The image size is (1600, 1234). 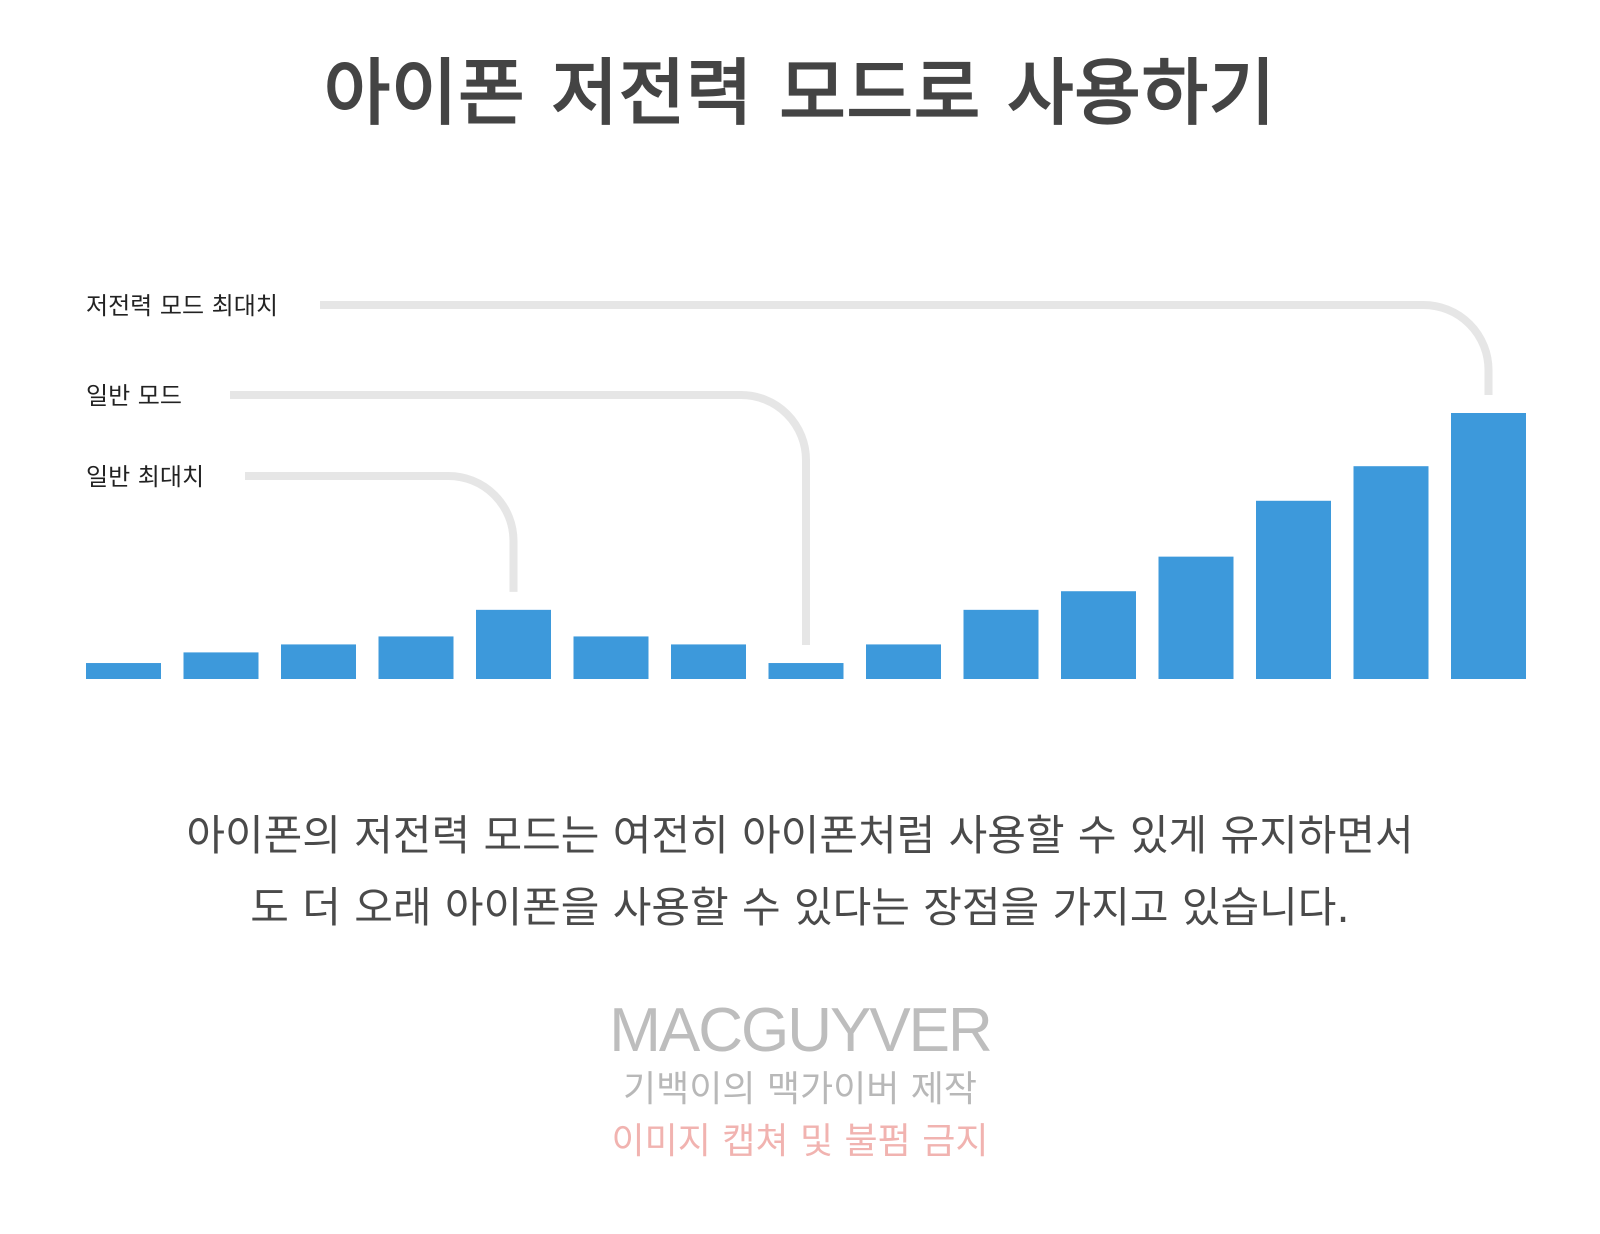 What do you see at coordinates (800, 835) in the screenshot?
I see `description-line-1: 아이폰의 저전력 모드는 여전히 아이폰처럼 사용할 수 있게 유지하면서` at bounding box center [800, 835].